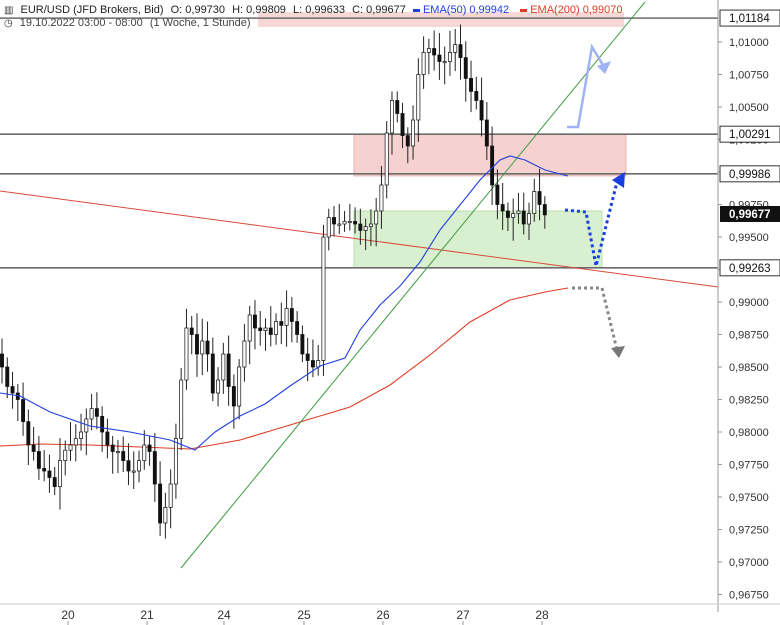 The width and height of the screenshot is (780, 625). Describe the element at coordinates (489, 10) in the screenshot. I see `ema50-value: 0,99942` at that location.